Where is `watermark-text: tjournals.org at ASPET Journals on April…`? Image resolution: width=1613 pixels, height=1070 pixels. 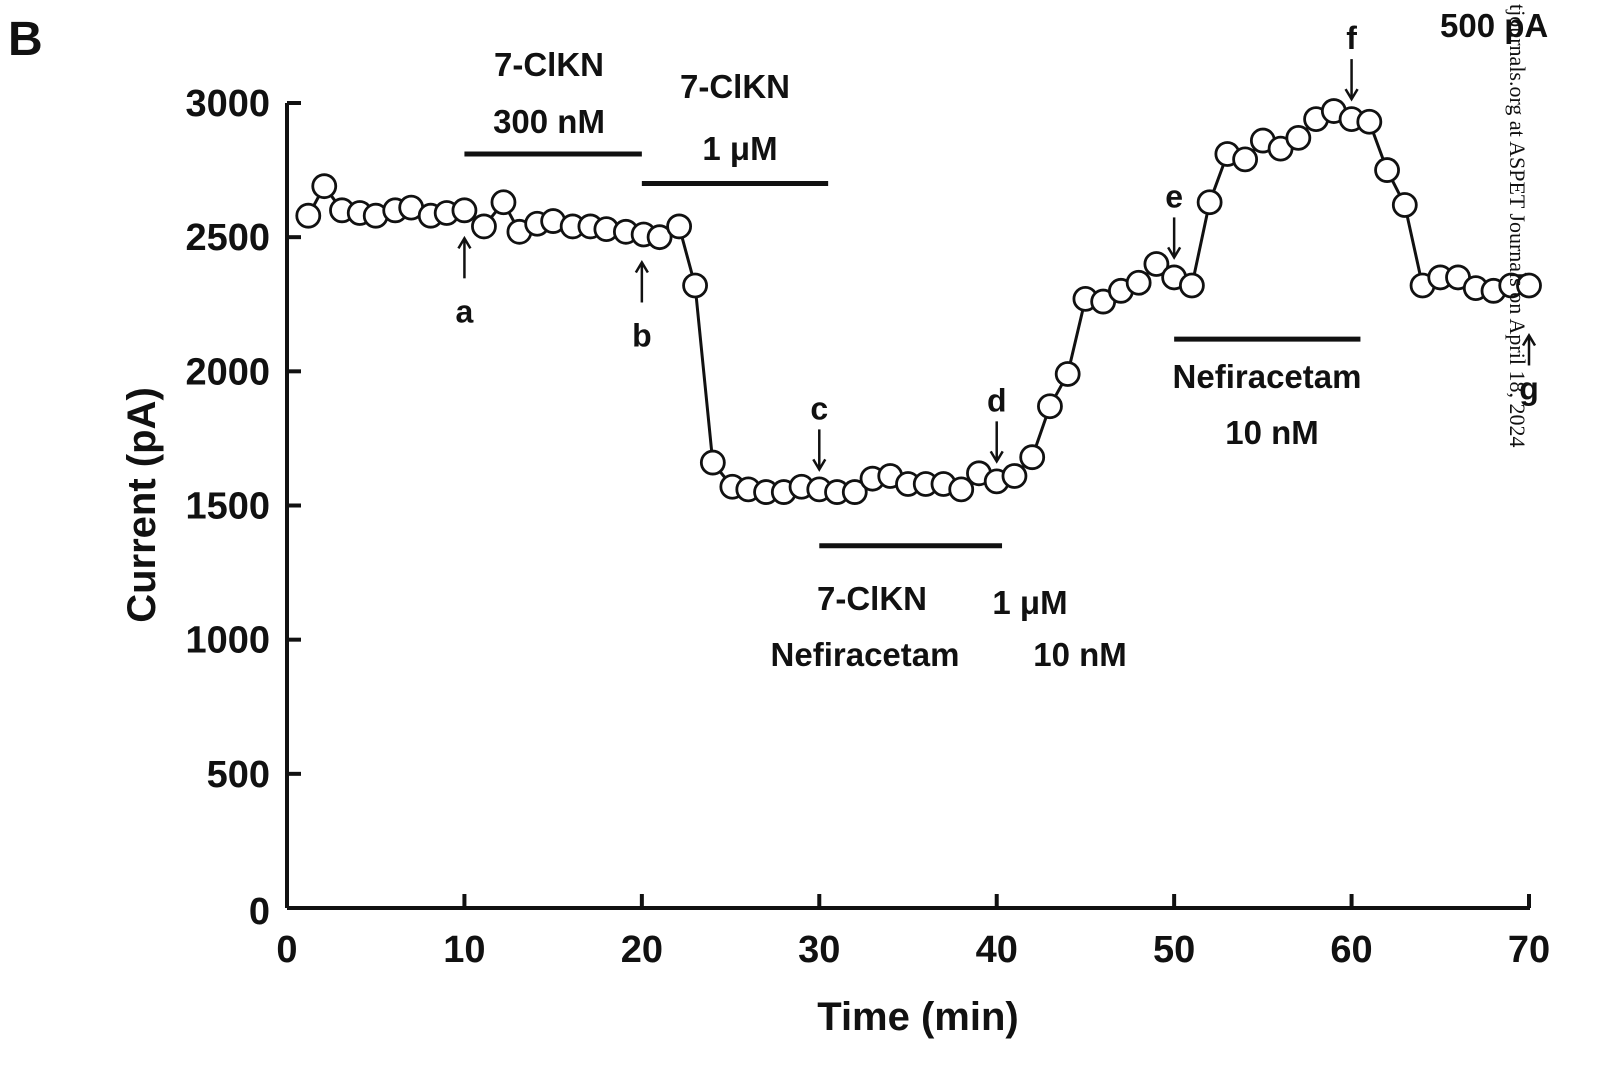
watermark-text: tjournals.org at ASPET Journals on April… is located at coordinates (1517, 225).